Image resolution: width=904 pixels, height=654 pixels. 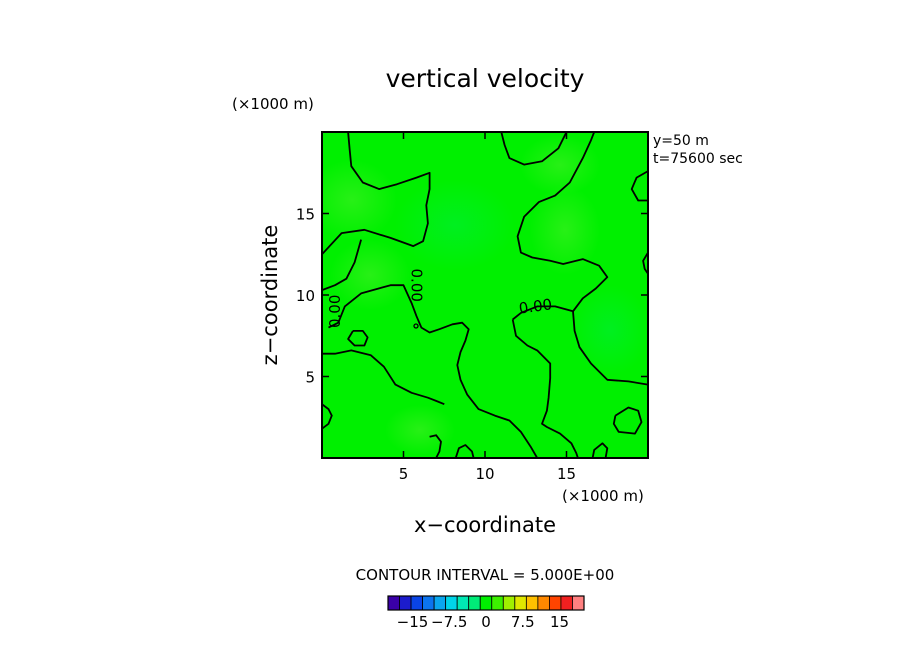 What do you see at coordinates (305, 215) in the screenshot?
I see `y-tick-label: 15` at bounding box center [305, 215].